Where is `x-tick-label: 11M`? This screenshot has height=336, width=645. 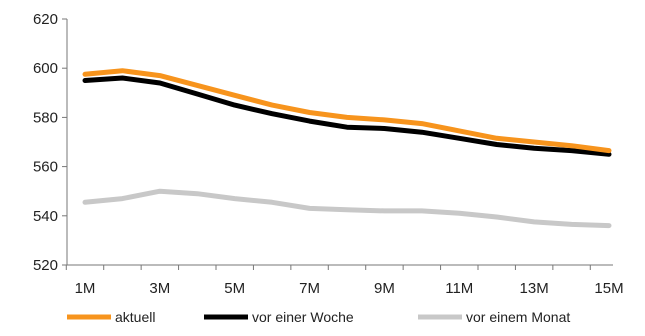 x-tick-label: 11M is located at coordinates (459, 288).